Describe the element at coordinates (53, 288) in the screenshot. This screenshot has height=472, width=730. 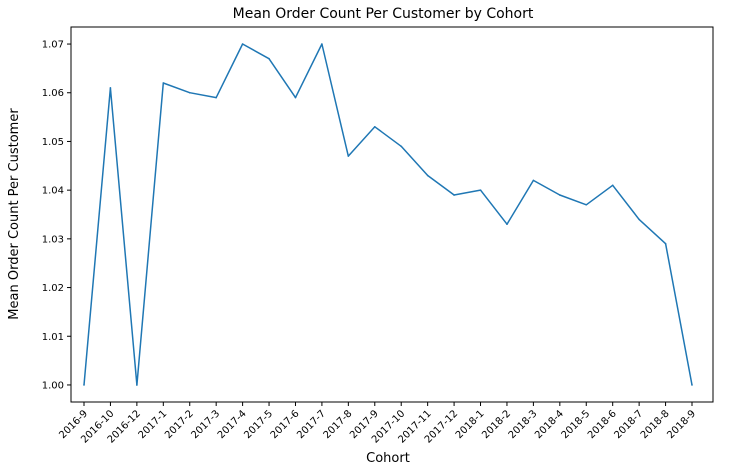
I see `y-tick-label: 1.02` at that location.